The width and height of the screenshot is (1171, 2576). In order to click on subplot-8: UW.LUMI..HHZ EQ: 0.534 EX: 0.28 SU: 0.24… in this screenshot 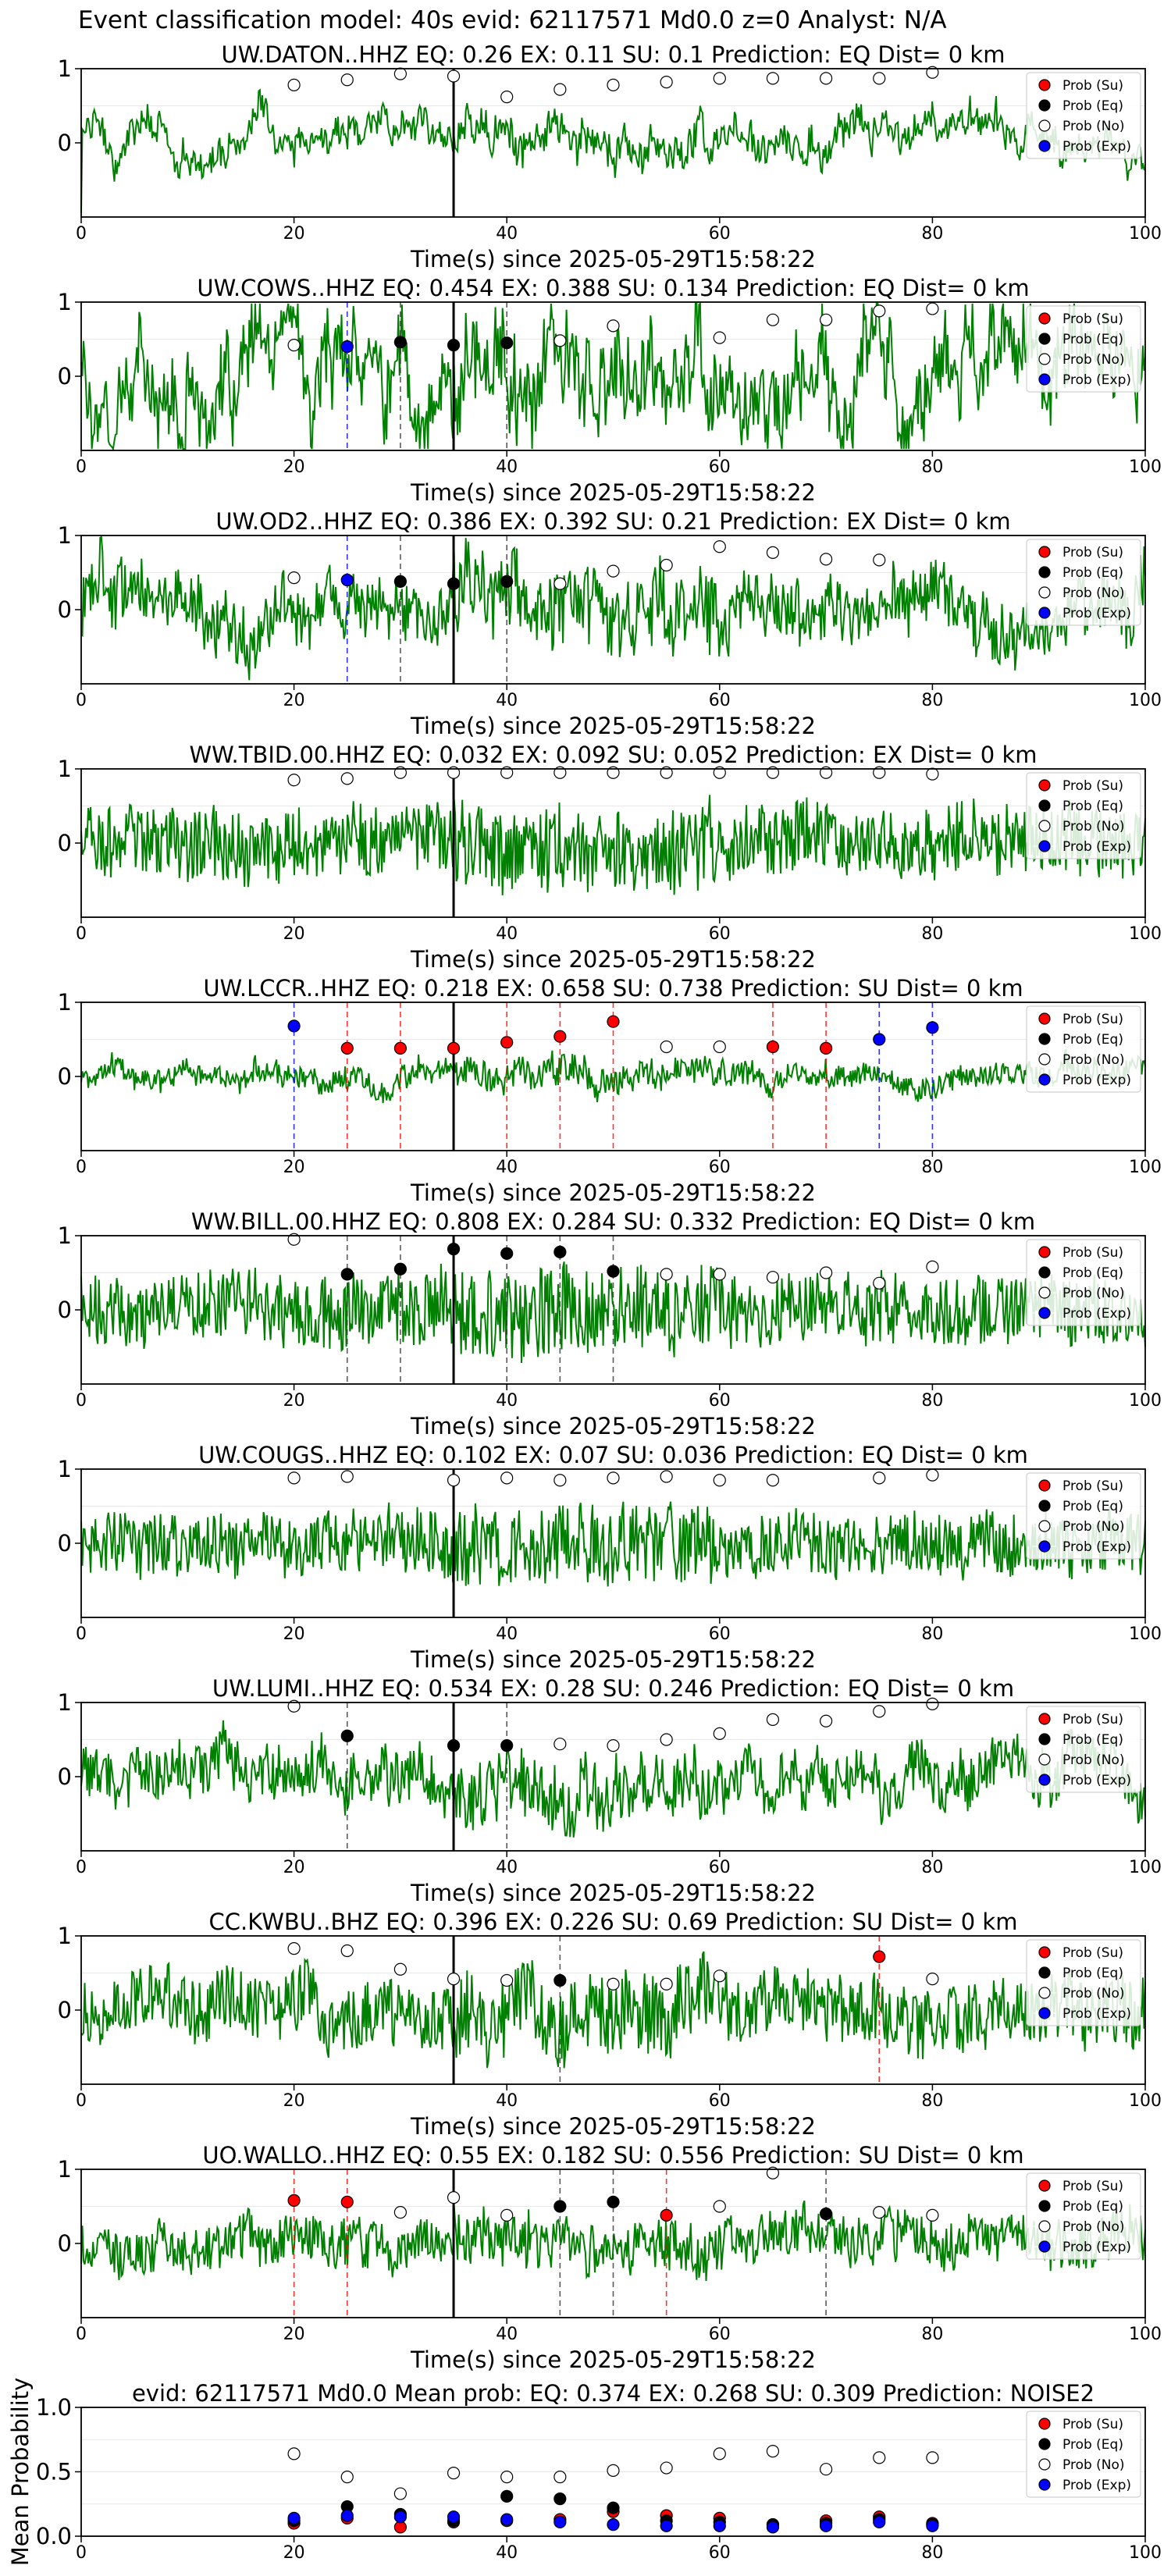, I will do `click(610, 1790)`.